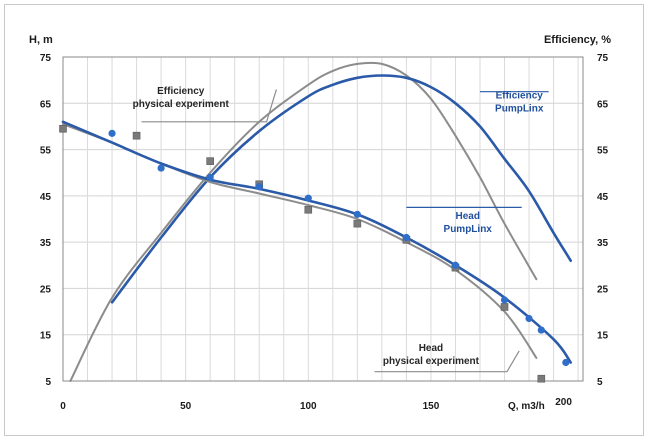 This screenshot has height=442, width=650. I want to click on y-axis-left-label: H, m, so click(41, 40).